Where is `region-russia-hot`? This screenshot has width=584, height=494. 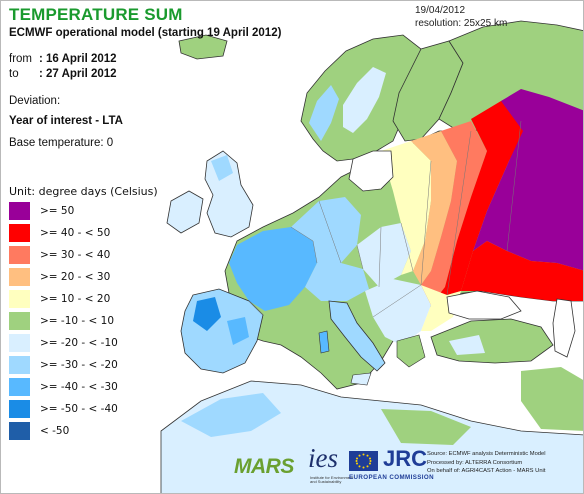 region-russia-hot is located at coordinates (528, 180).